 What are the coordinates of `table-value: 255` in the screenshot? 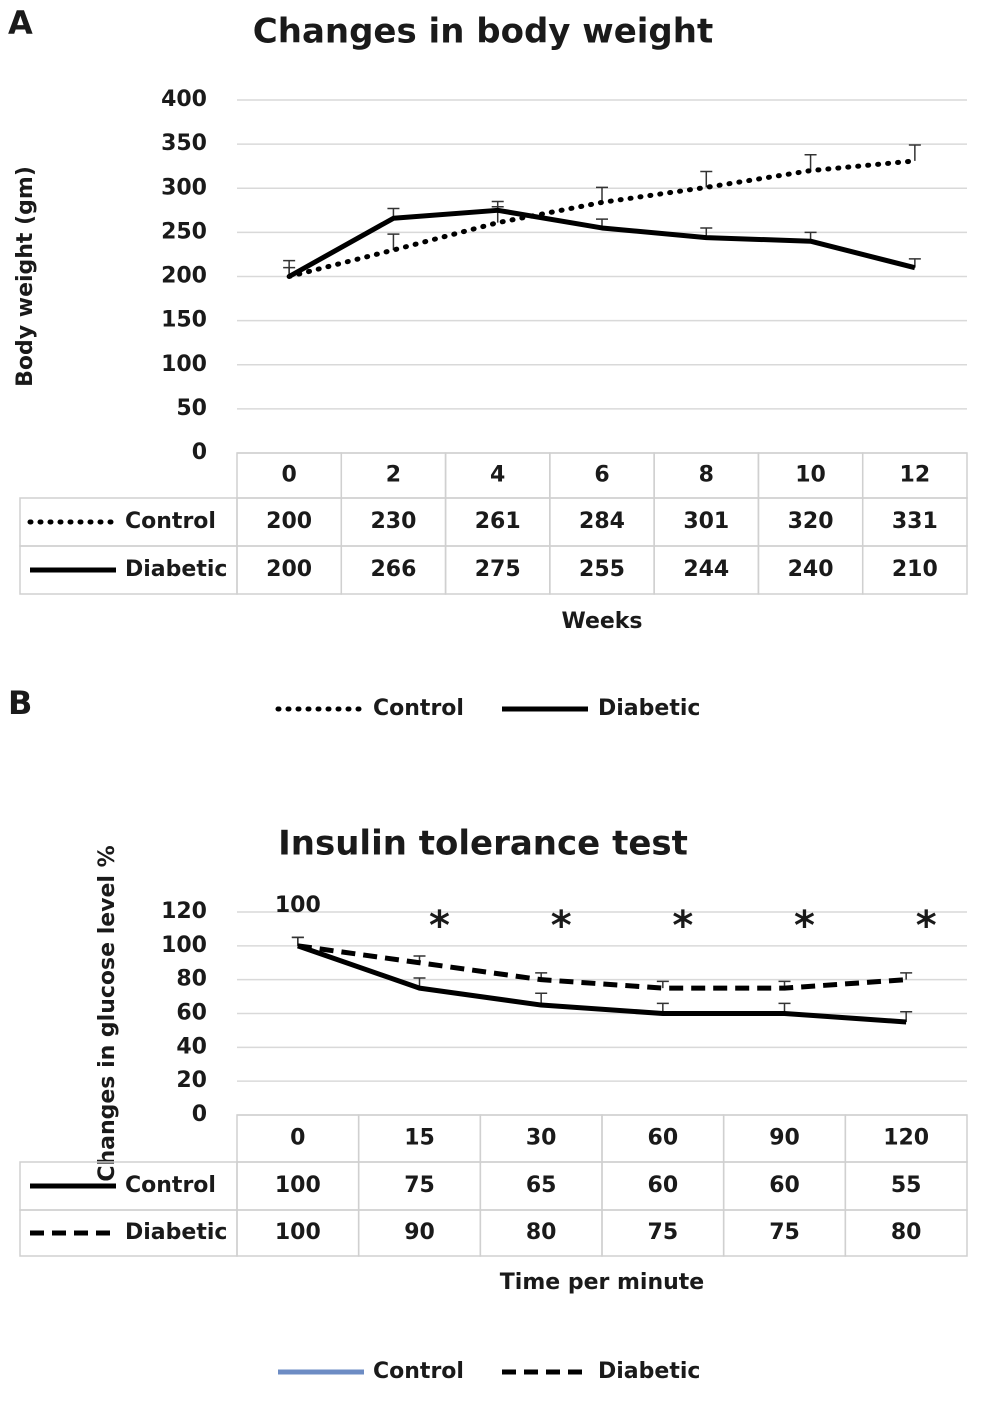 It's located at (602, 569).